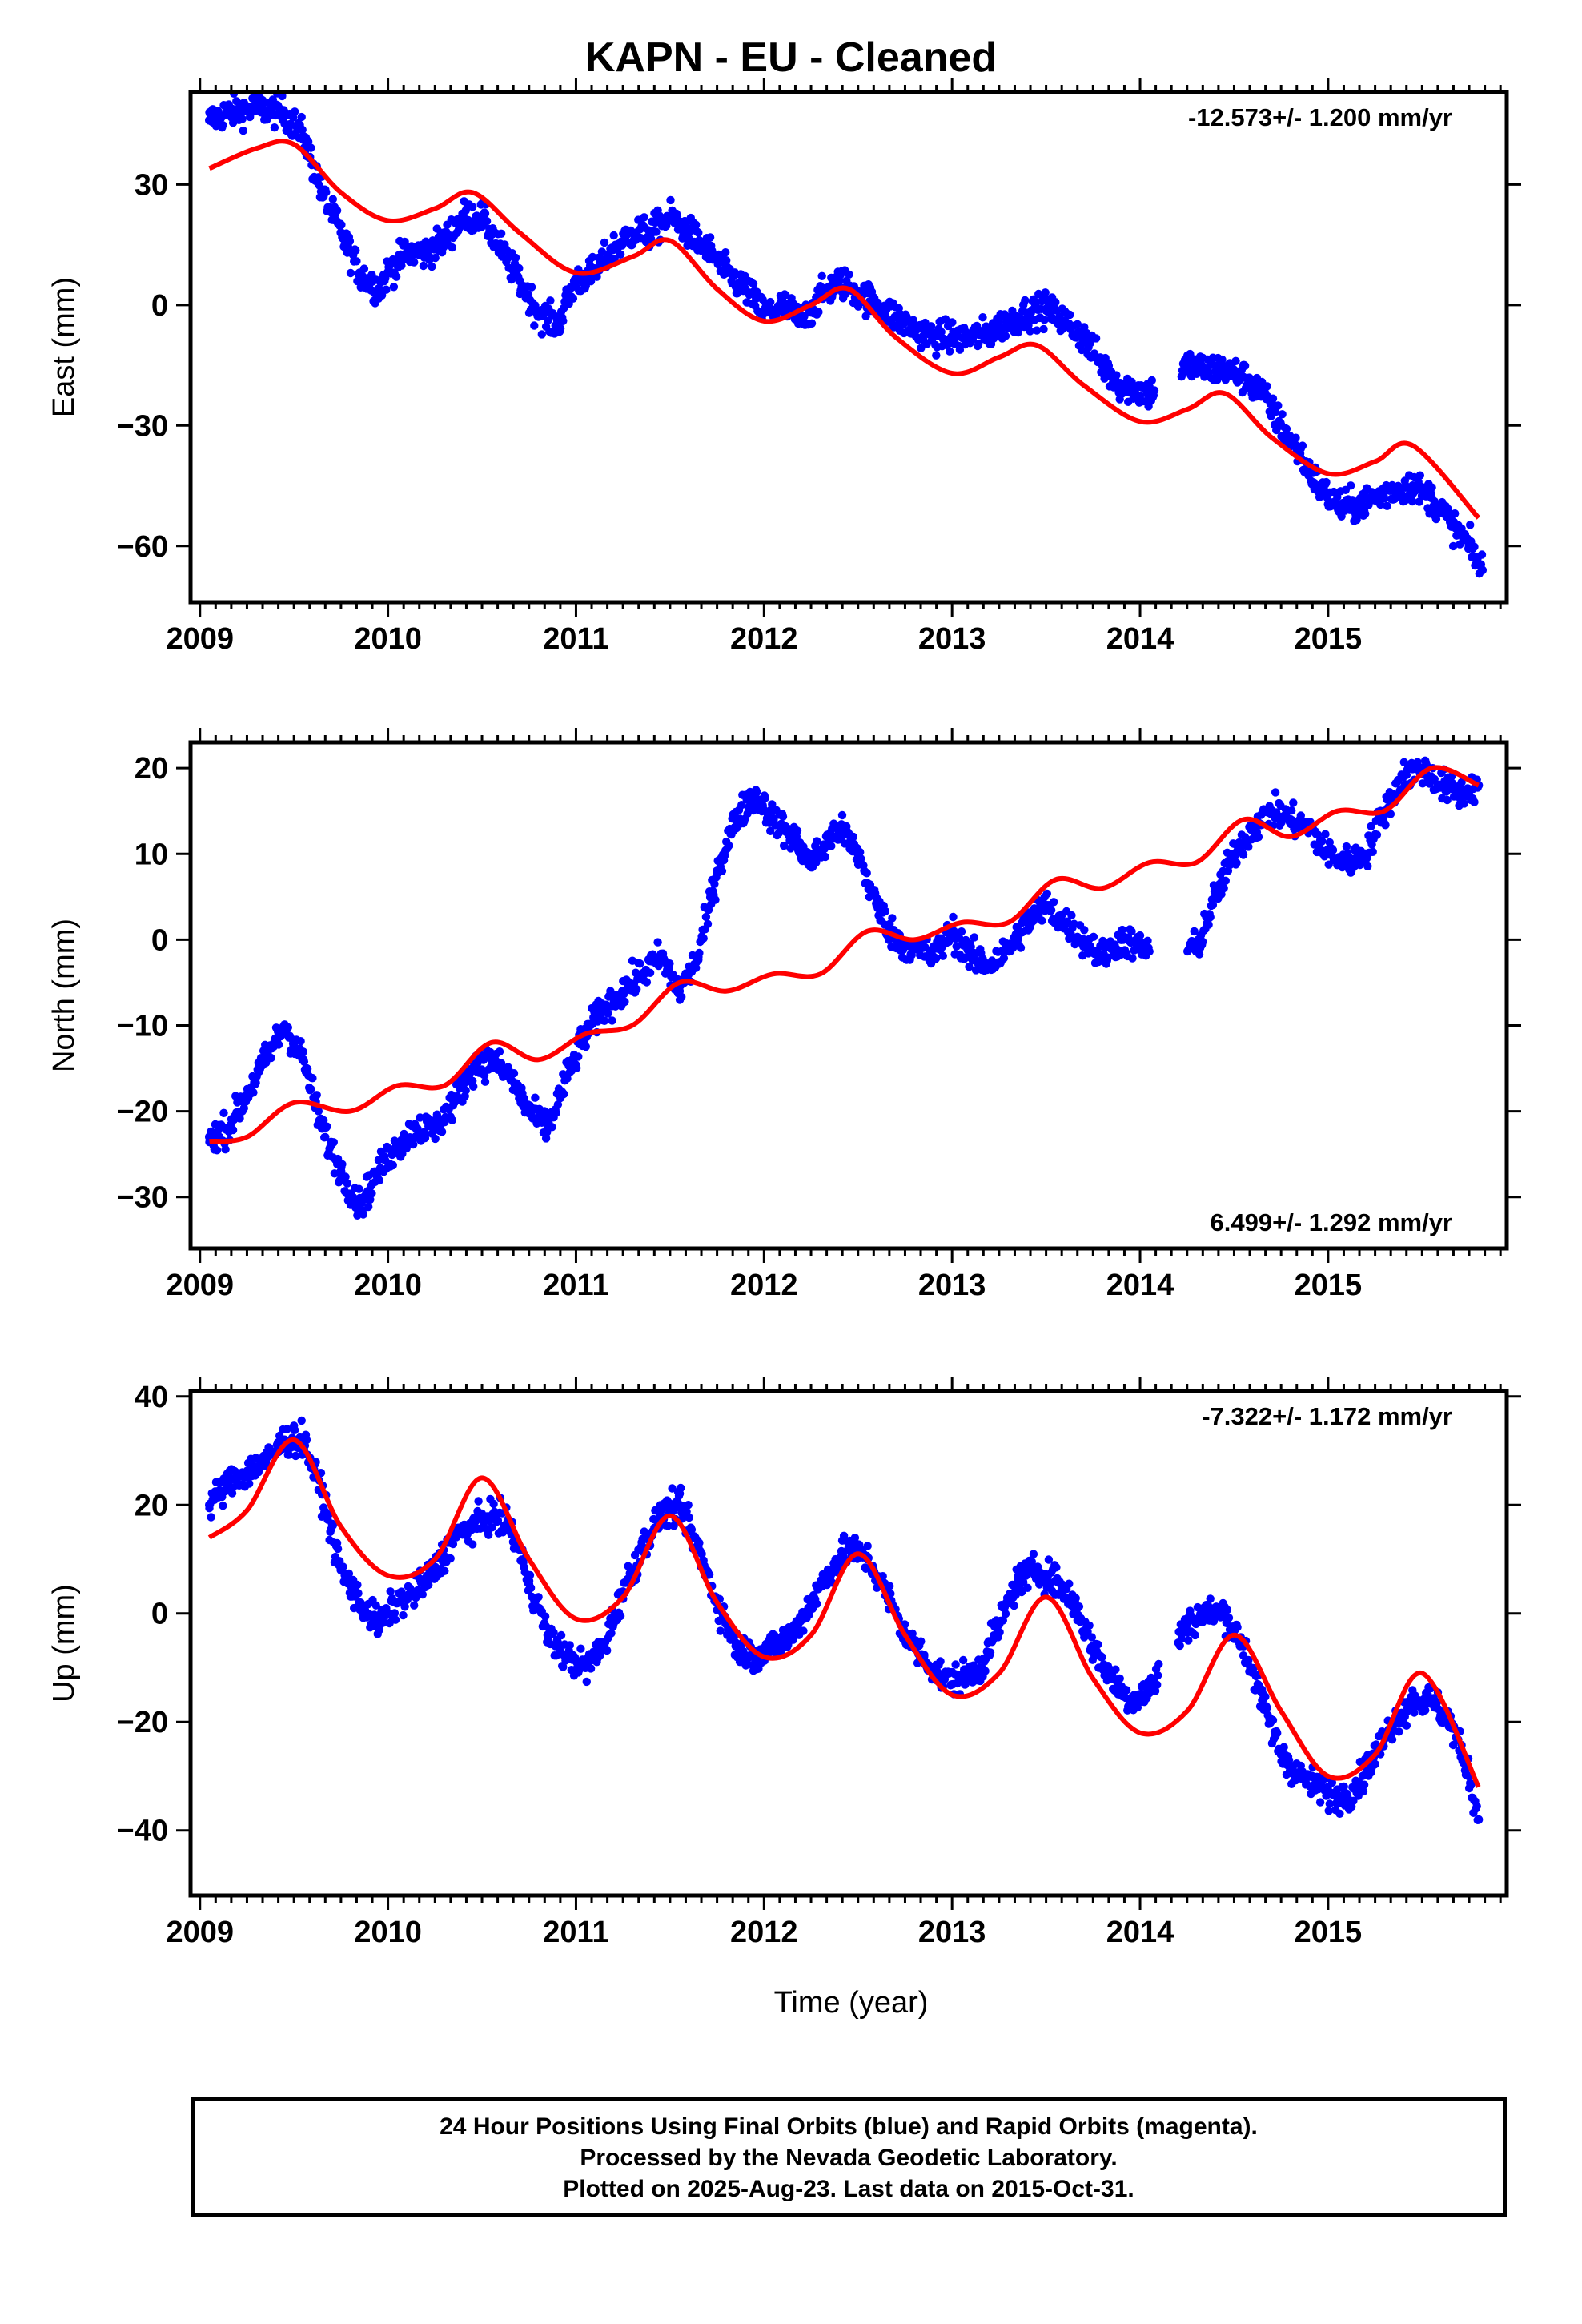 The height and width of the screenshot is (2324, 1582). Describe the element at coordinates (1331, 1222) in the screenshot. I see `rate-annotation: 6.499+/- 1.292 mm/yr` at that location.